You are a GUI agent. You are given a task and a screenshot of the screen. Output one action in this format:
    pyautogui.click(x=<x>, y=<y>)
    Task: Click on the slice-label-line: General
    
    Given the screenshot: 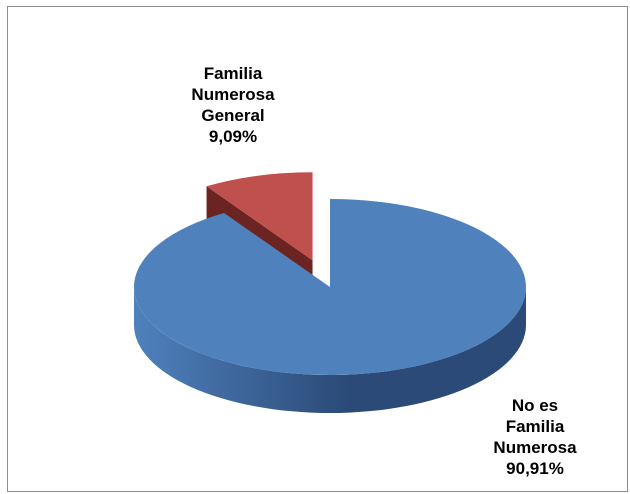 What is the action you would take?
    pyautogui.click(x=233, y=115)
    